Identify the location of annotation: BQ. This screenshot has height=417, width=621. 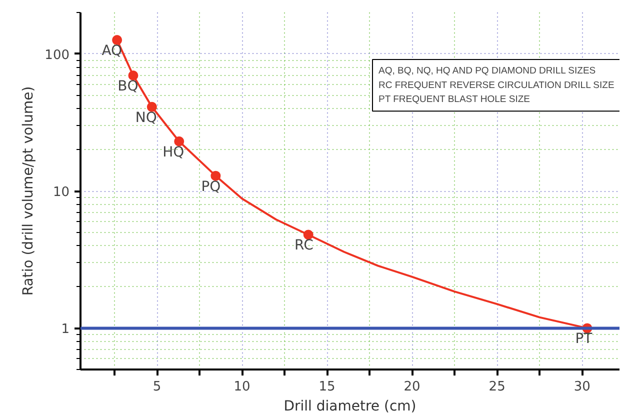
(128, 86).